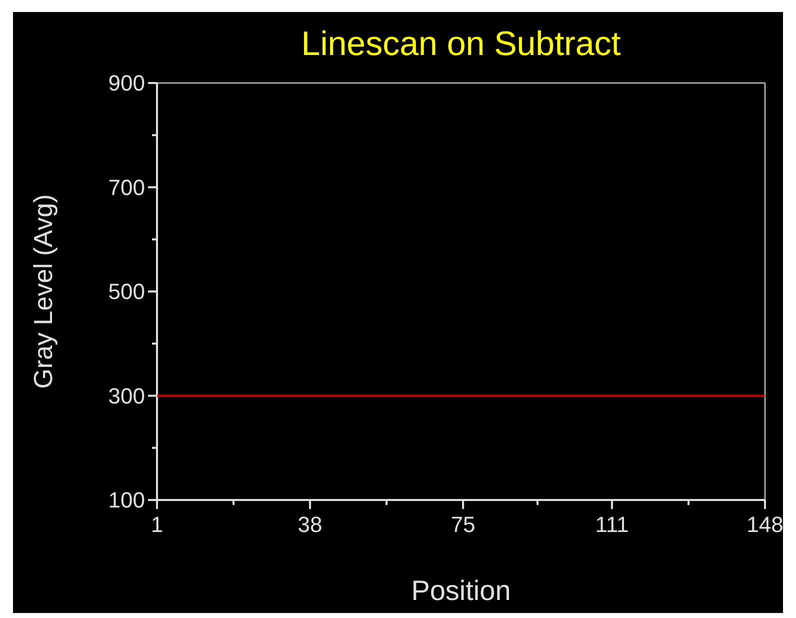 The height and width of the screenshot is (618, 796). What do you see at coordinates (126, 291) in the screenshot?
I see `y-tick-label: 500` at bounding box center [126, 291].